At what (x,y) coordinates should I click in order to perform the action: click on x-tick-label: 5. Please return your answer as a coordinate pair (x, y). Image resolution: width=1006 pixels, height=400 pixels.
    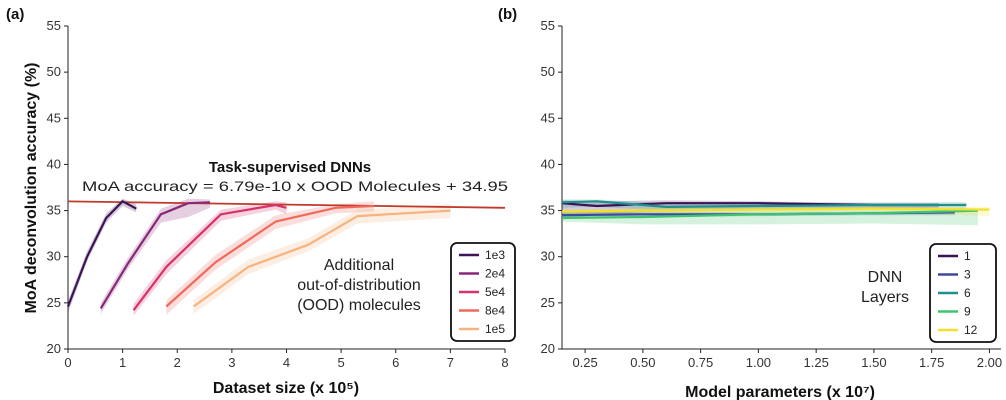
    Looking at the image, I should click on (341, 362).